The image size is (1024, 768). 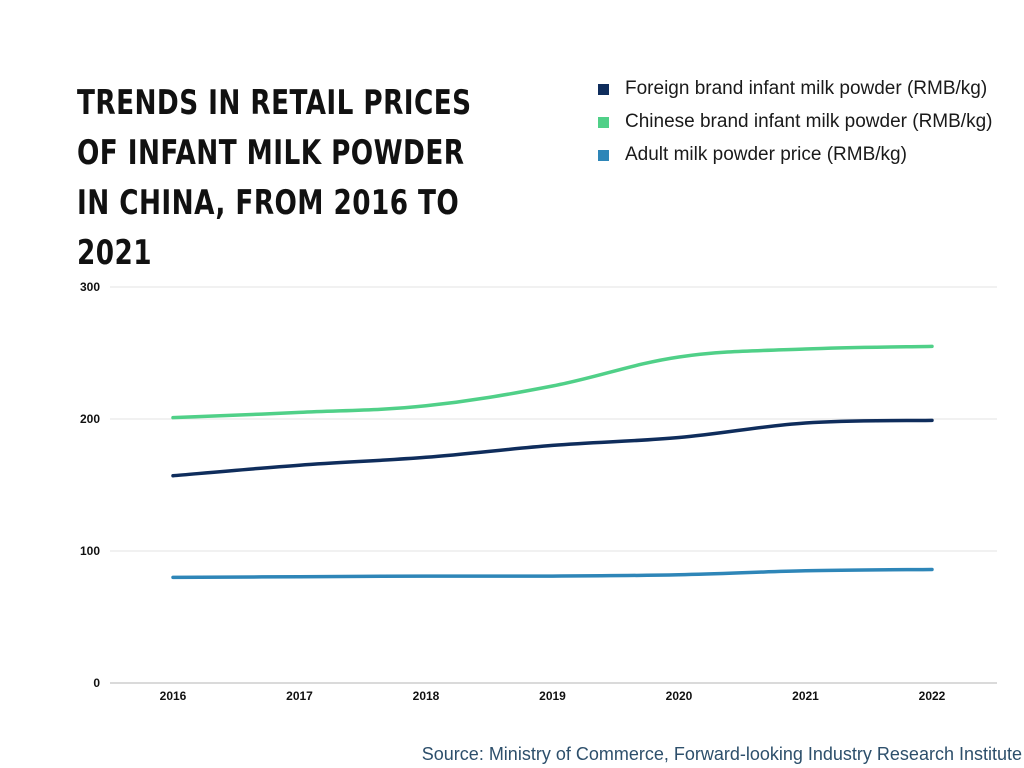 What do you see at coordinates (90, 419) in the screenshot?
I see `y-tick-label: 200` at bounding box center [90, 419].